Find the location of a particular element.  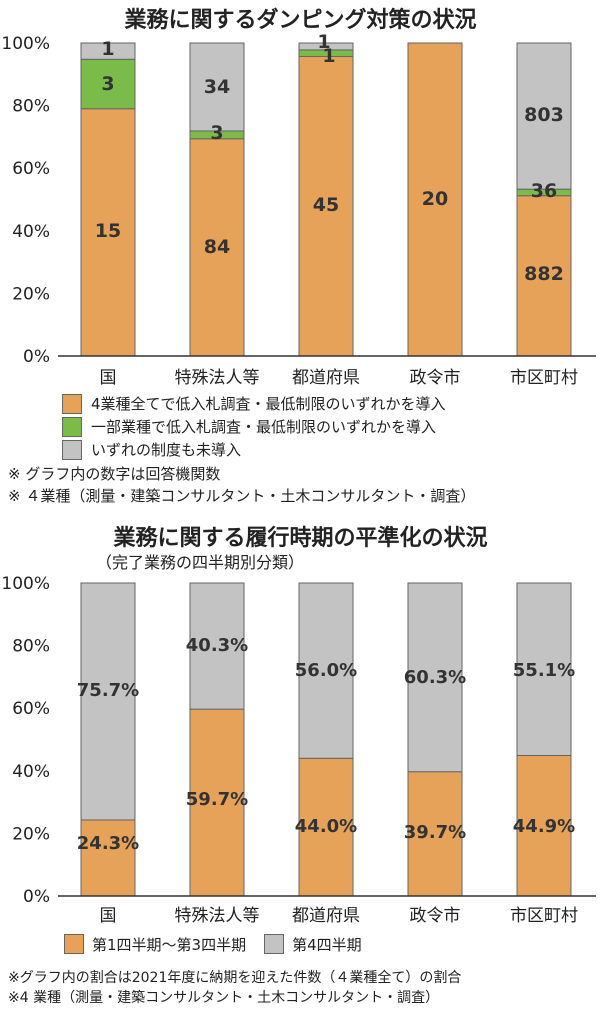

note-line: ※4 業種（測量・建築コンサルタント・土木コンサルタント・調査） is located at coordinates (224, 998).